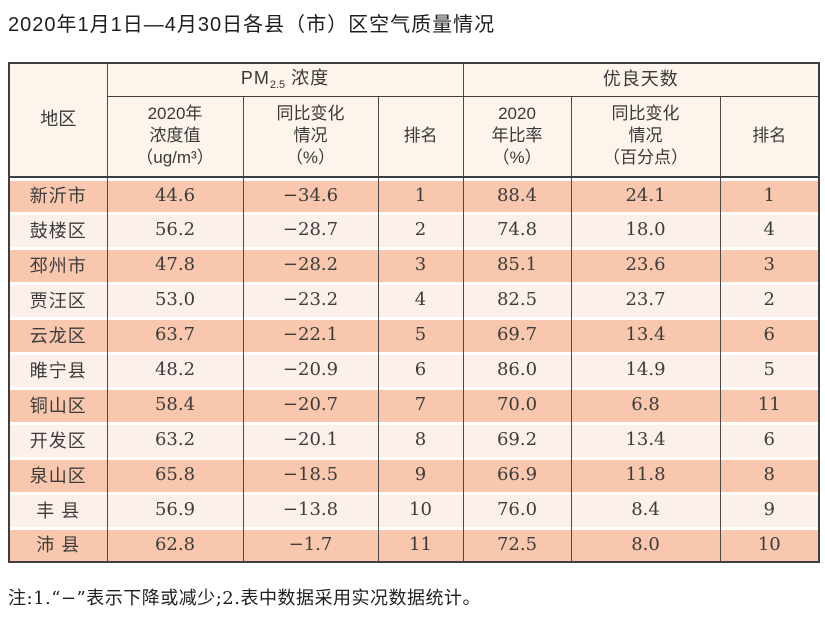 The width and height of the screenshot is (825, 620). Describe the element at coordinates (58, 299) in the screenshot. I see `region-cell: 贾汪区` at that location.